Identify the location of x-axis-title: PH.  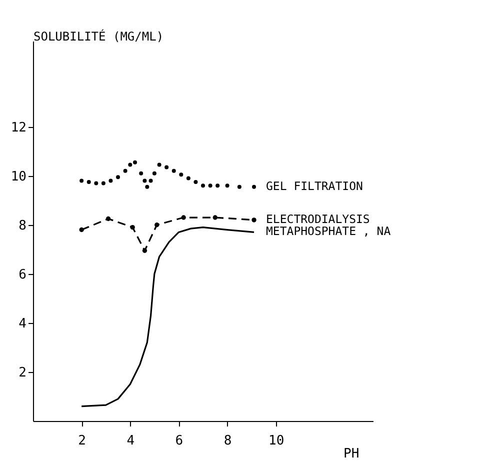
(352, 454).